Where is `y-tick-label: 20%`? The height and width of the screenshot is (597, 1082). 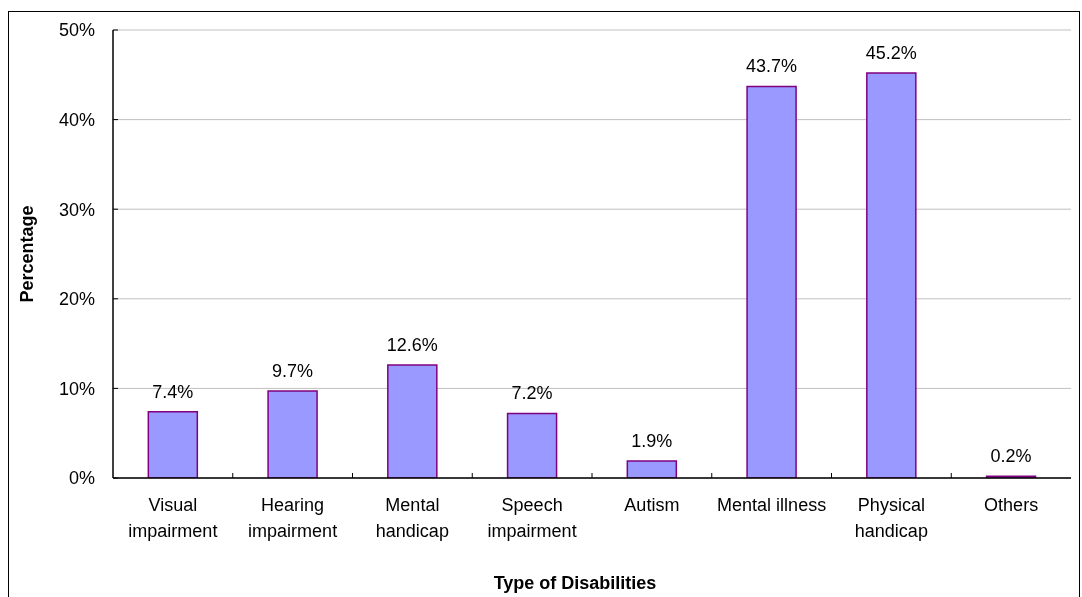
y-tick-label: 20% is located at coordinates (76, 299).